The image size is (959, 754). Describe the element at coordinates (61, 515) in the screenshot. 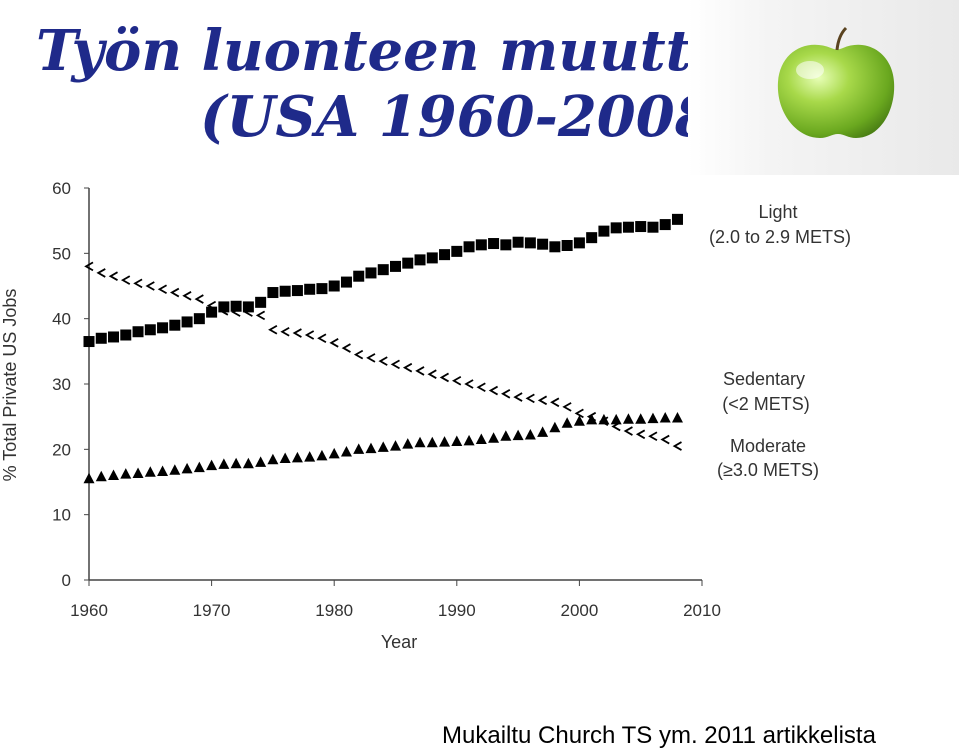

I see `y-tick-label: 10` at that location.